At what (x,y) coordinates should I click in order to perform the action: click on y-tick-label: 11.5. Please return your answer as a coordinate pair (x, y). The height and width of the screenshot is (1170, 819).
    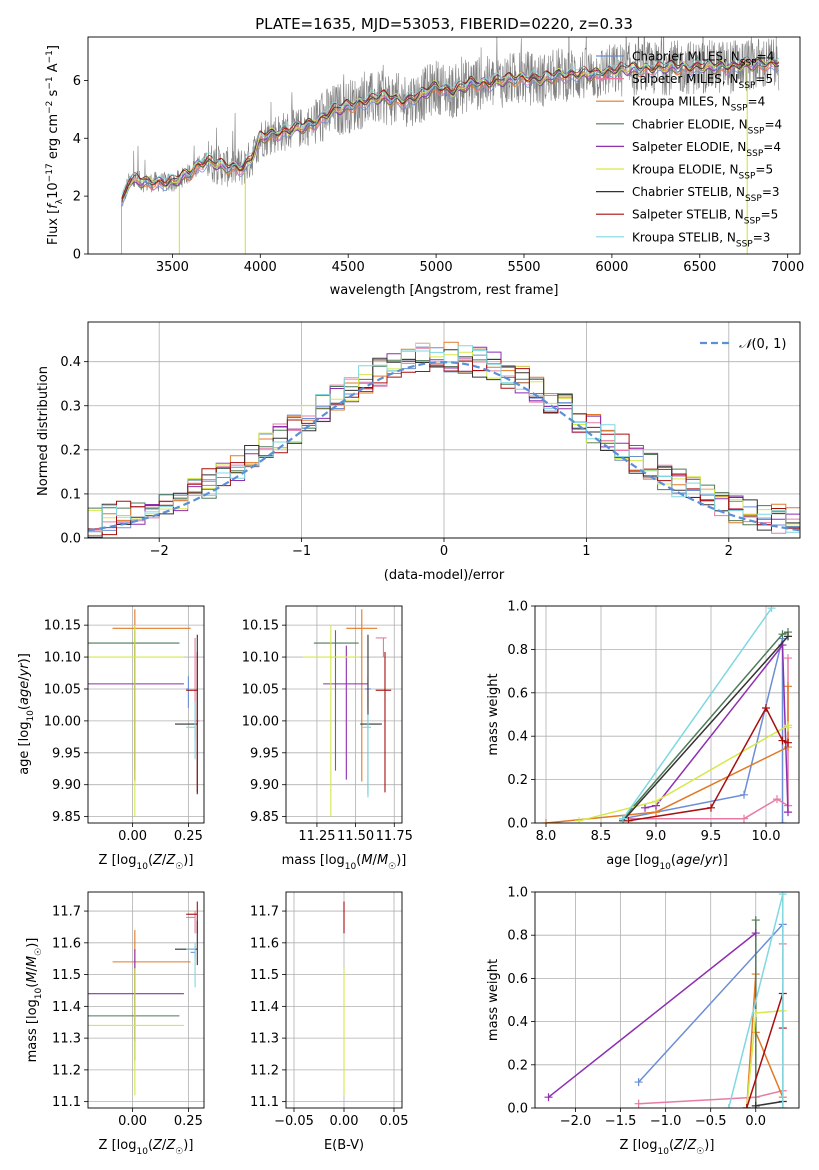
    Looking at the image, I should click on (66, 975).